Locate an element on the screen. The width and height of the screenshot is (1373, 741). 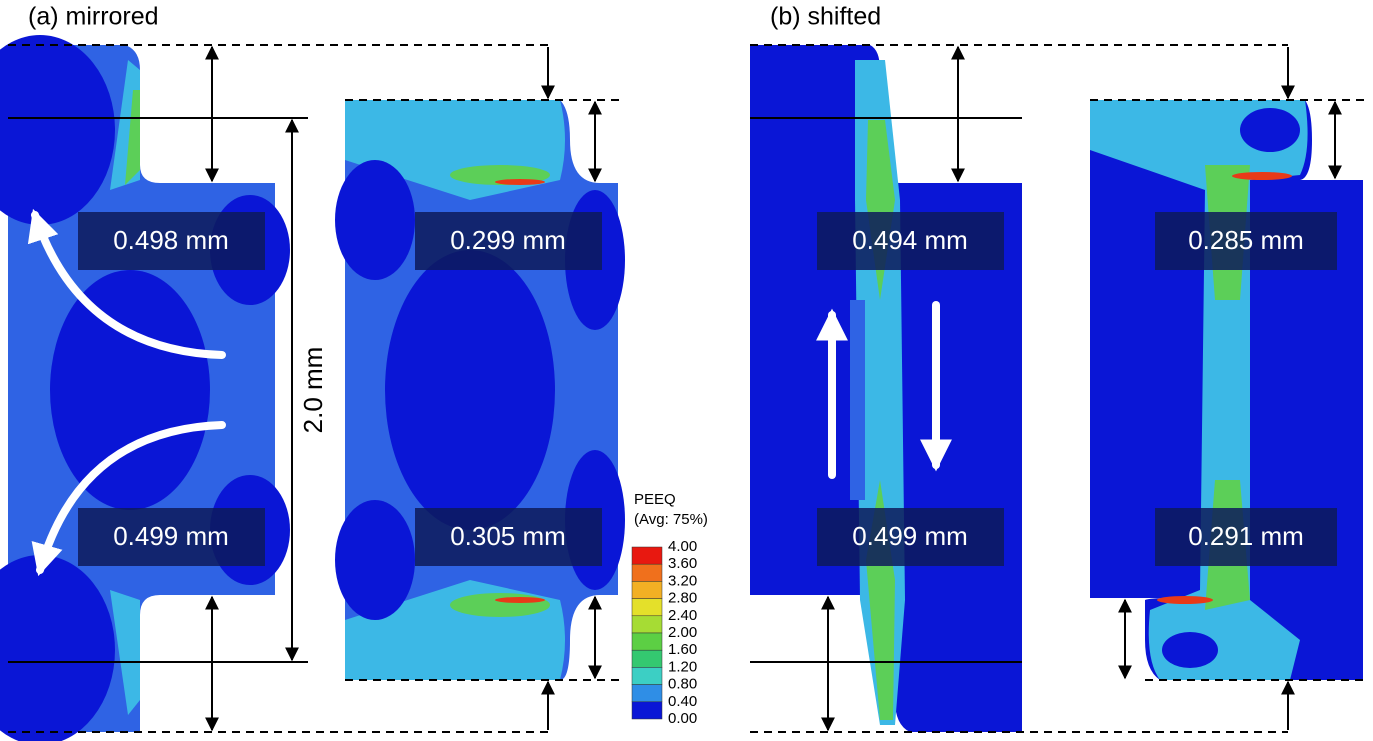
measurement: 0.305 mm is located at coordinates (508, 536).